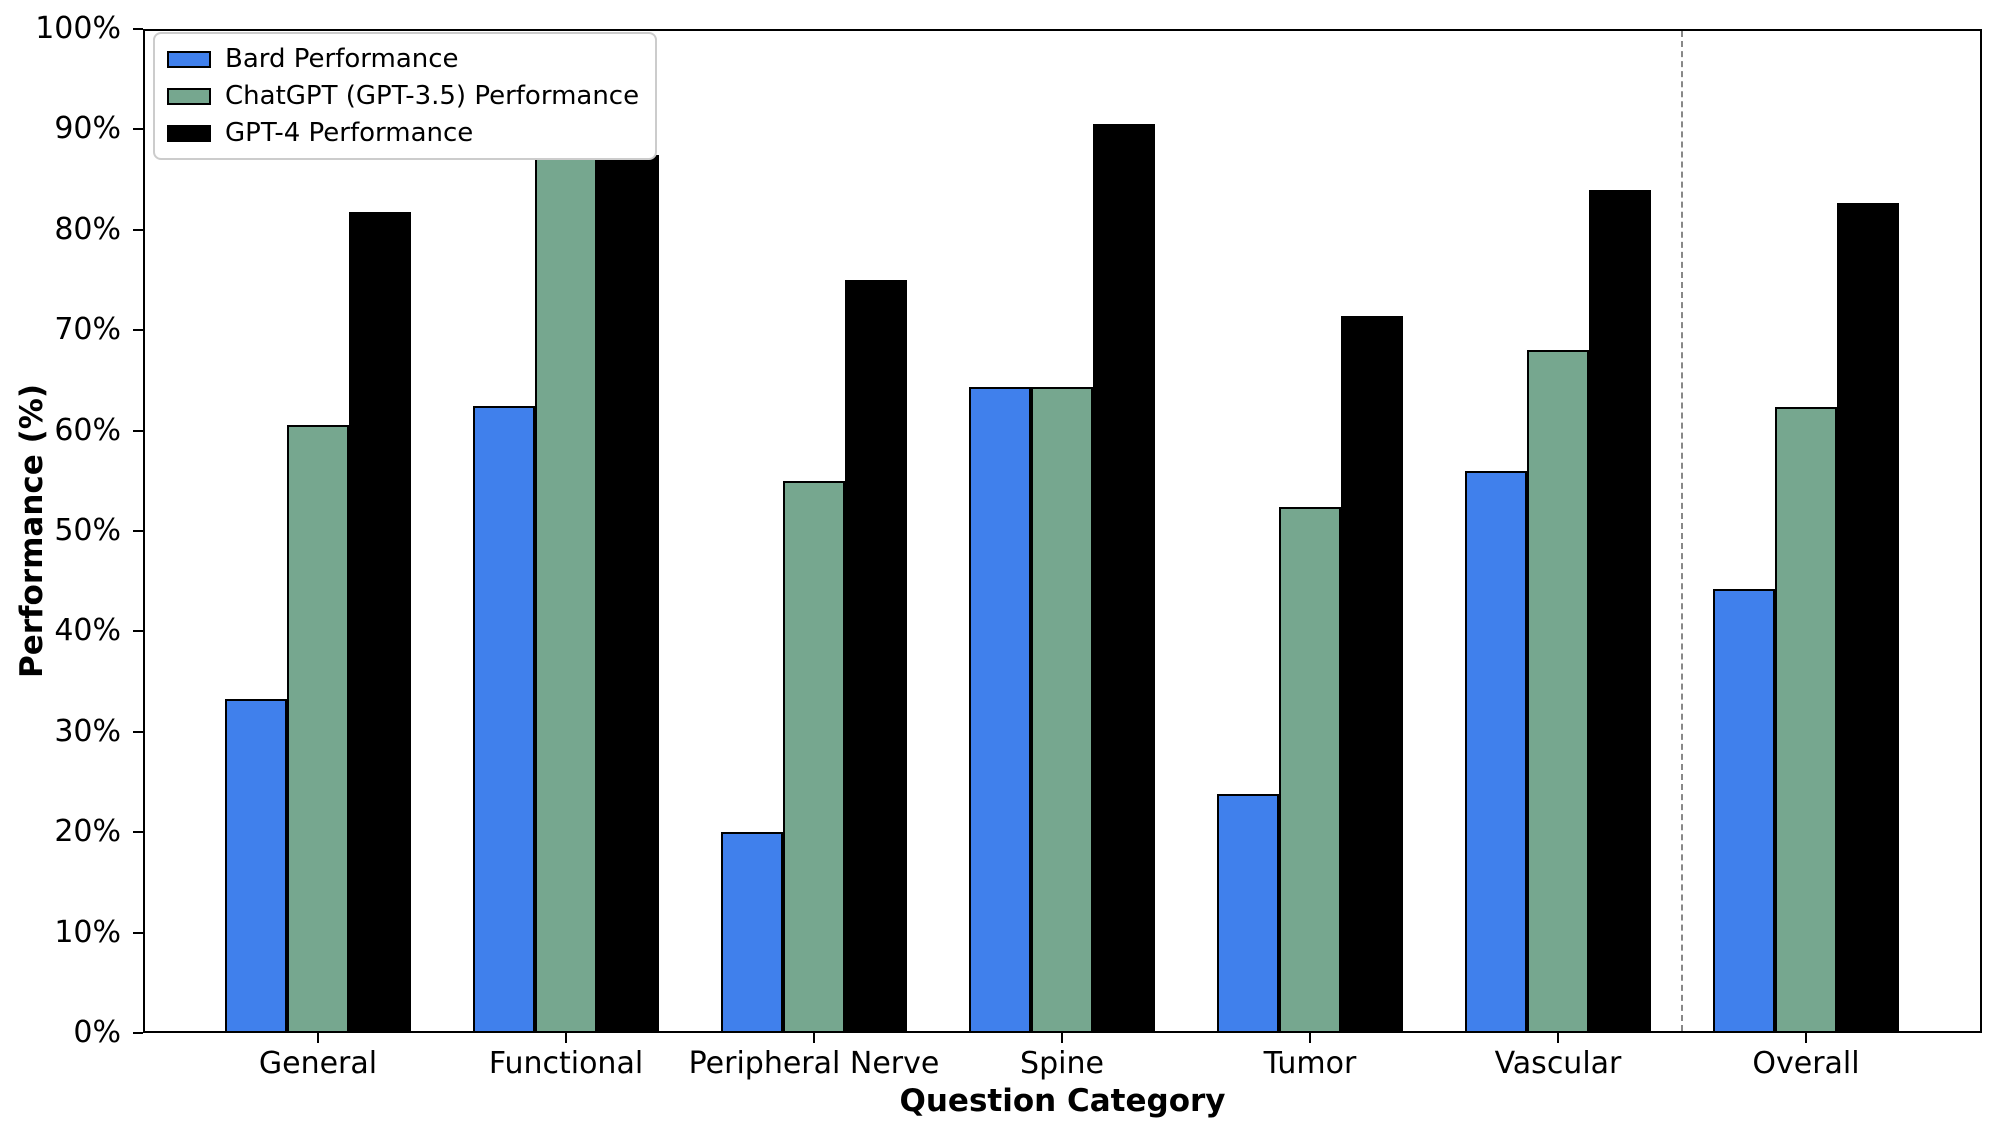 This screenshot has height=1125, width=2000. I want to click on bar-bard-performance-overall, so click(1744, 811).